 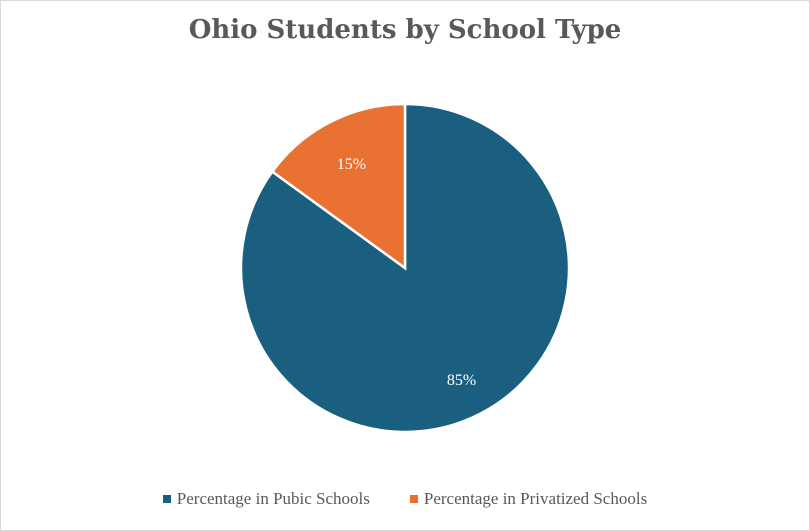 I want to click on legend-label-public: Percentage in Pubic Schools, so click(x=273, y=498).